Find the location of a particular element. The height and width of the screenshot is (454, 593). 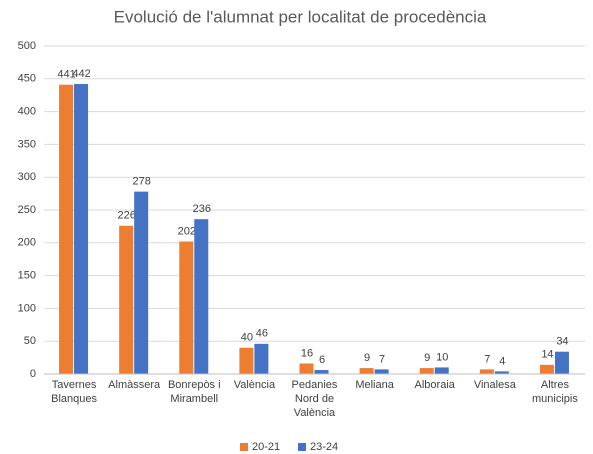

y-tick-label: 100 is located at coordinates (27, 308).